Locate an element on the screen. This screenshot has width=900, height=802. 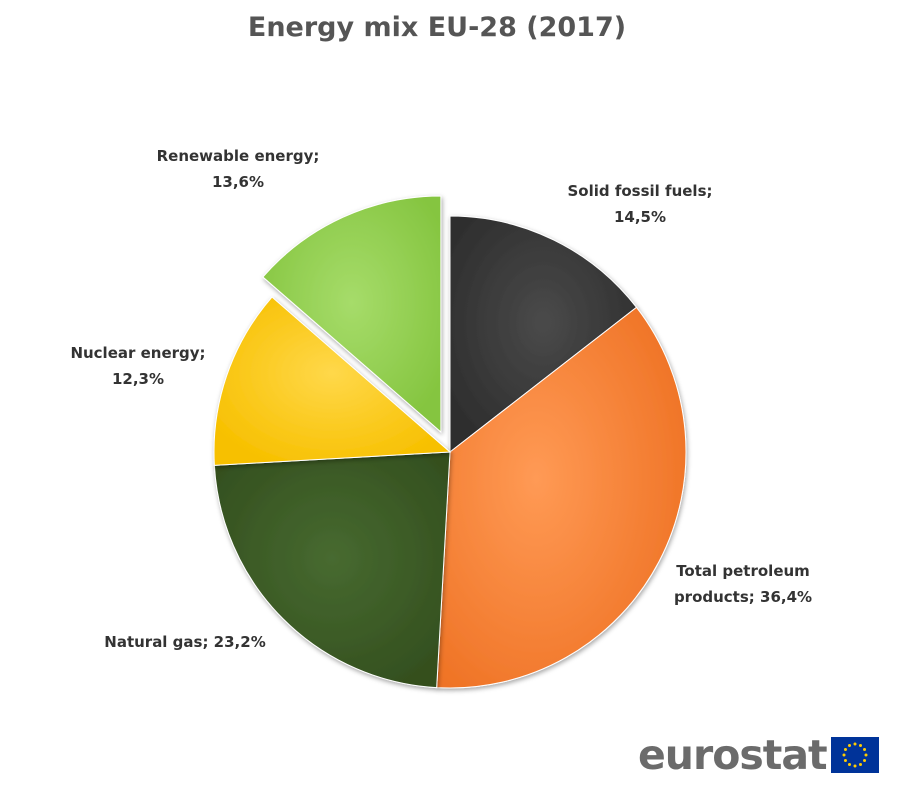
eurostat-wordmark: eurostat is located at coordinates (733, 755).